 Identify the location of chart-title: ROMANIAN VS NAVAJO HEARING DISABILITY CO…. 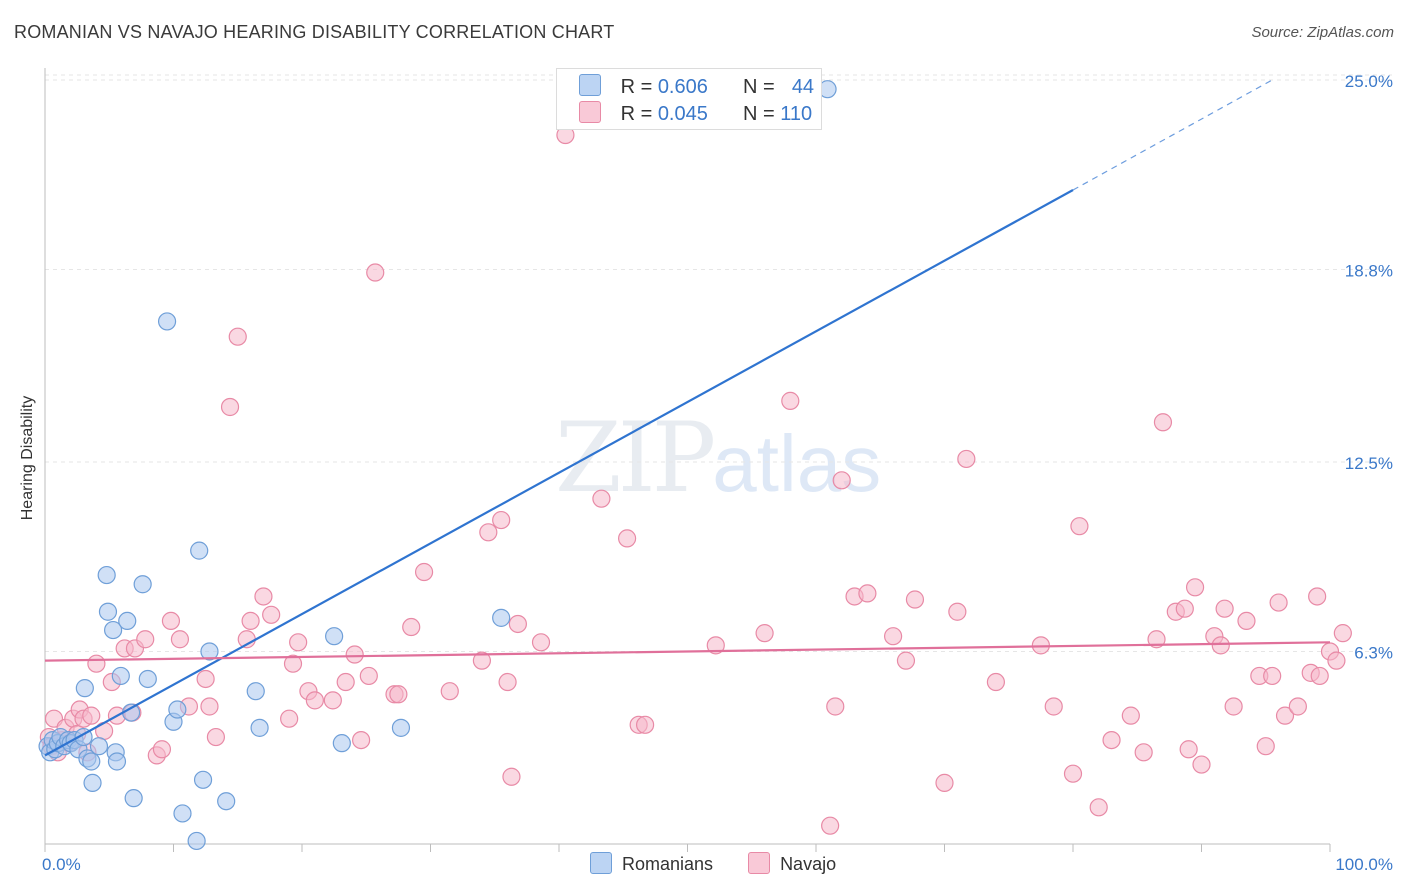
(314, 32).